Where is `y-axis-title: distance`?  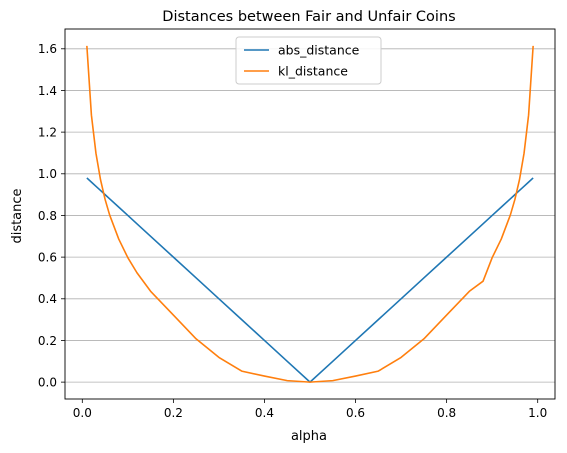
y-axis-title: distance is located at coordinates (17, 215).